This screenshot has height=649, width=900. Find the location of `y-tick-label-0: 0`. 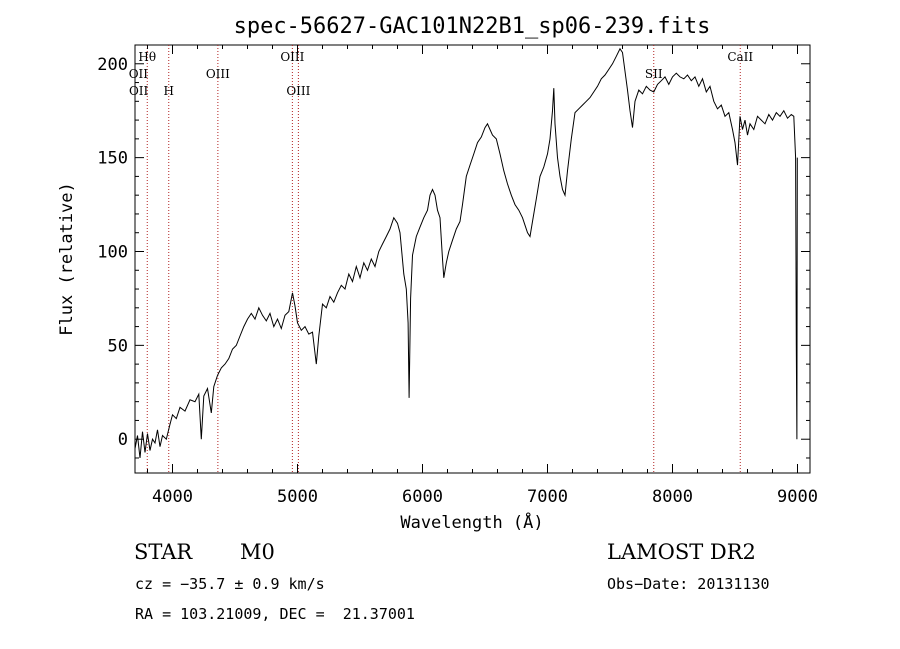

y-tick-label-0: 0 is located at coordinates (123, 440).